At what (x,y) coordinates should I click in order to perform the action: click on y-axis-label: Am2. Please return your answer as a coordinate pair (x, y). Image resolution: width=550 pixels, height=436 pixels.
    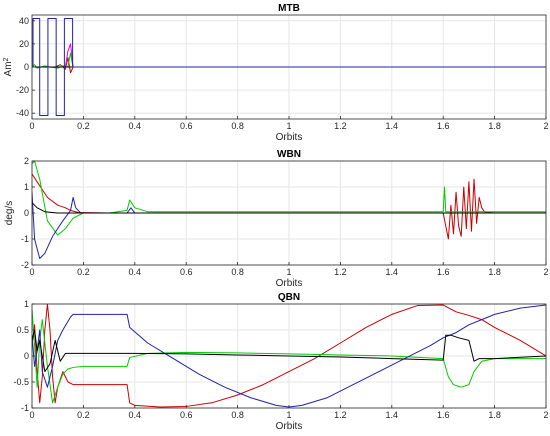
    Looking at the image, I should click on (9, 66).